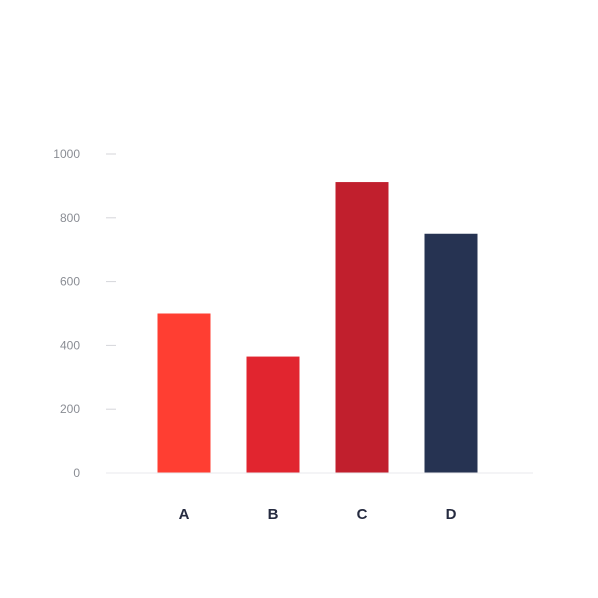 Image resolution: width=598 pixels, height=598 pixels. Describe the element at coordinates (451, 514) in the screenshot. I see `x-tick-label-d: D` at that location.